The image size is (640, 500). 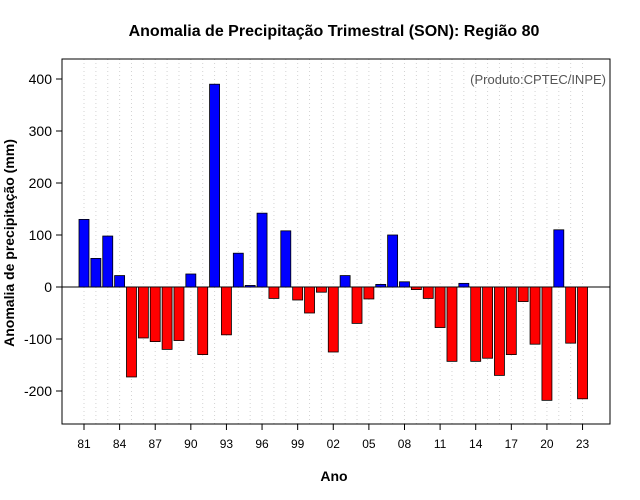 What do you see at coordinates (274, 292) in the screenshot?
I see `bar-1997` at bounding box center [274, 292].